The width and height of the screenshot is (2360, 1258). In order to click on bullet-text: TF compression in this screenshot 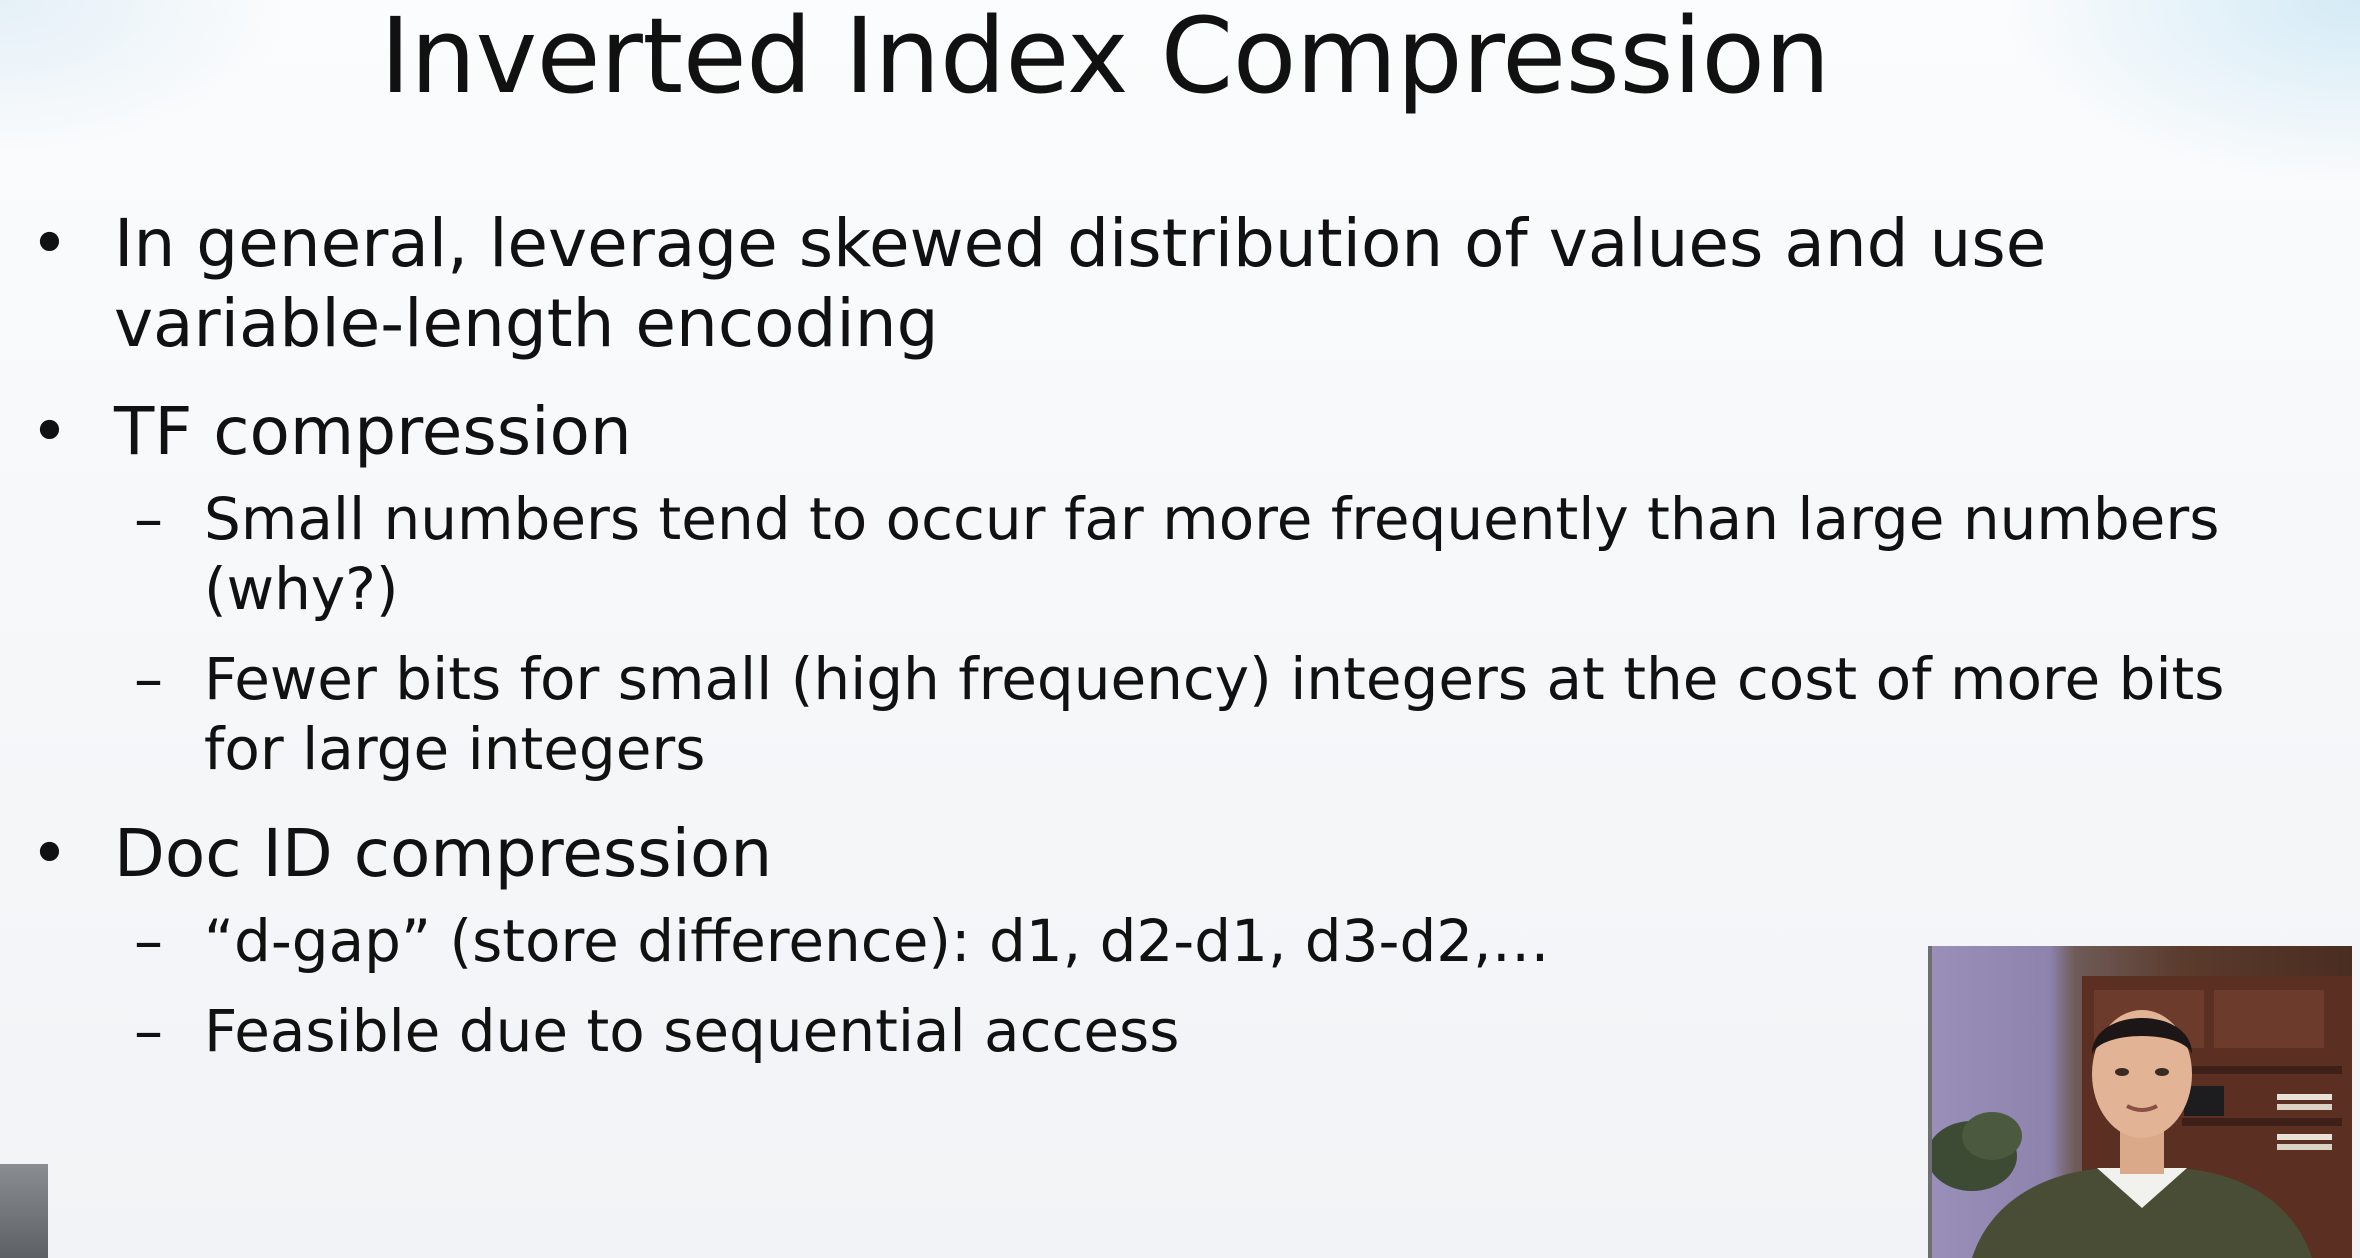, I will do `click(373, 431)`.